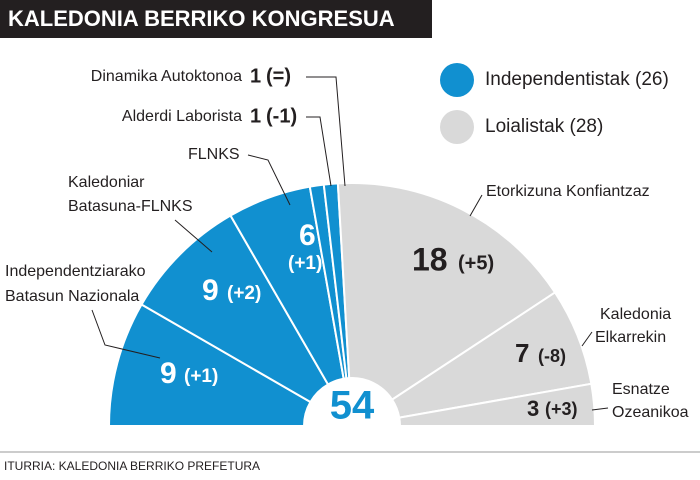 This screenshot has width=700, height=480. What do you see at coordinates (630, 337) in the screenshot?
I see `slice-label: Elkarrekin` at bounding box center [630, 337].